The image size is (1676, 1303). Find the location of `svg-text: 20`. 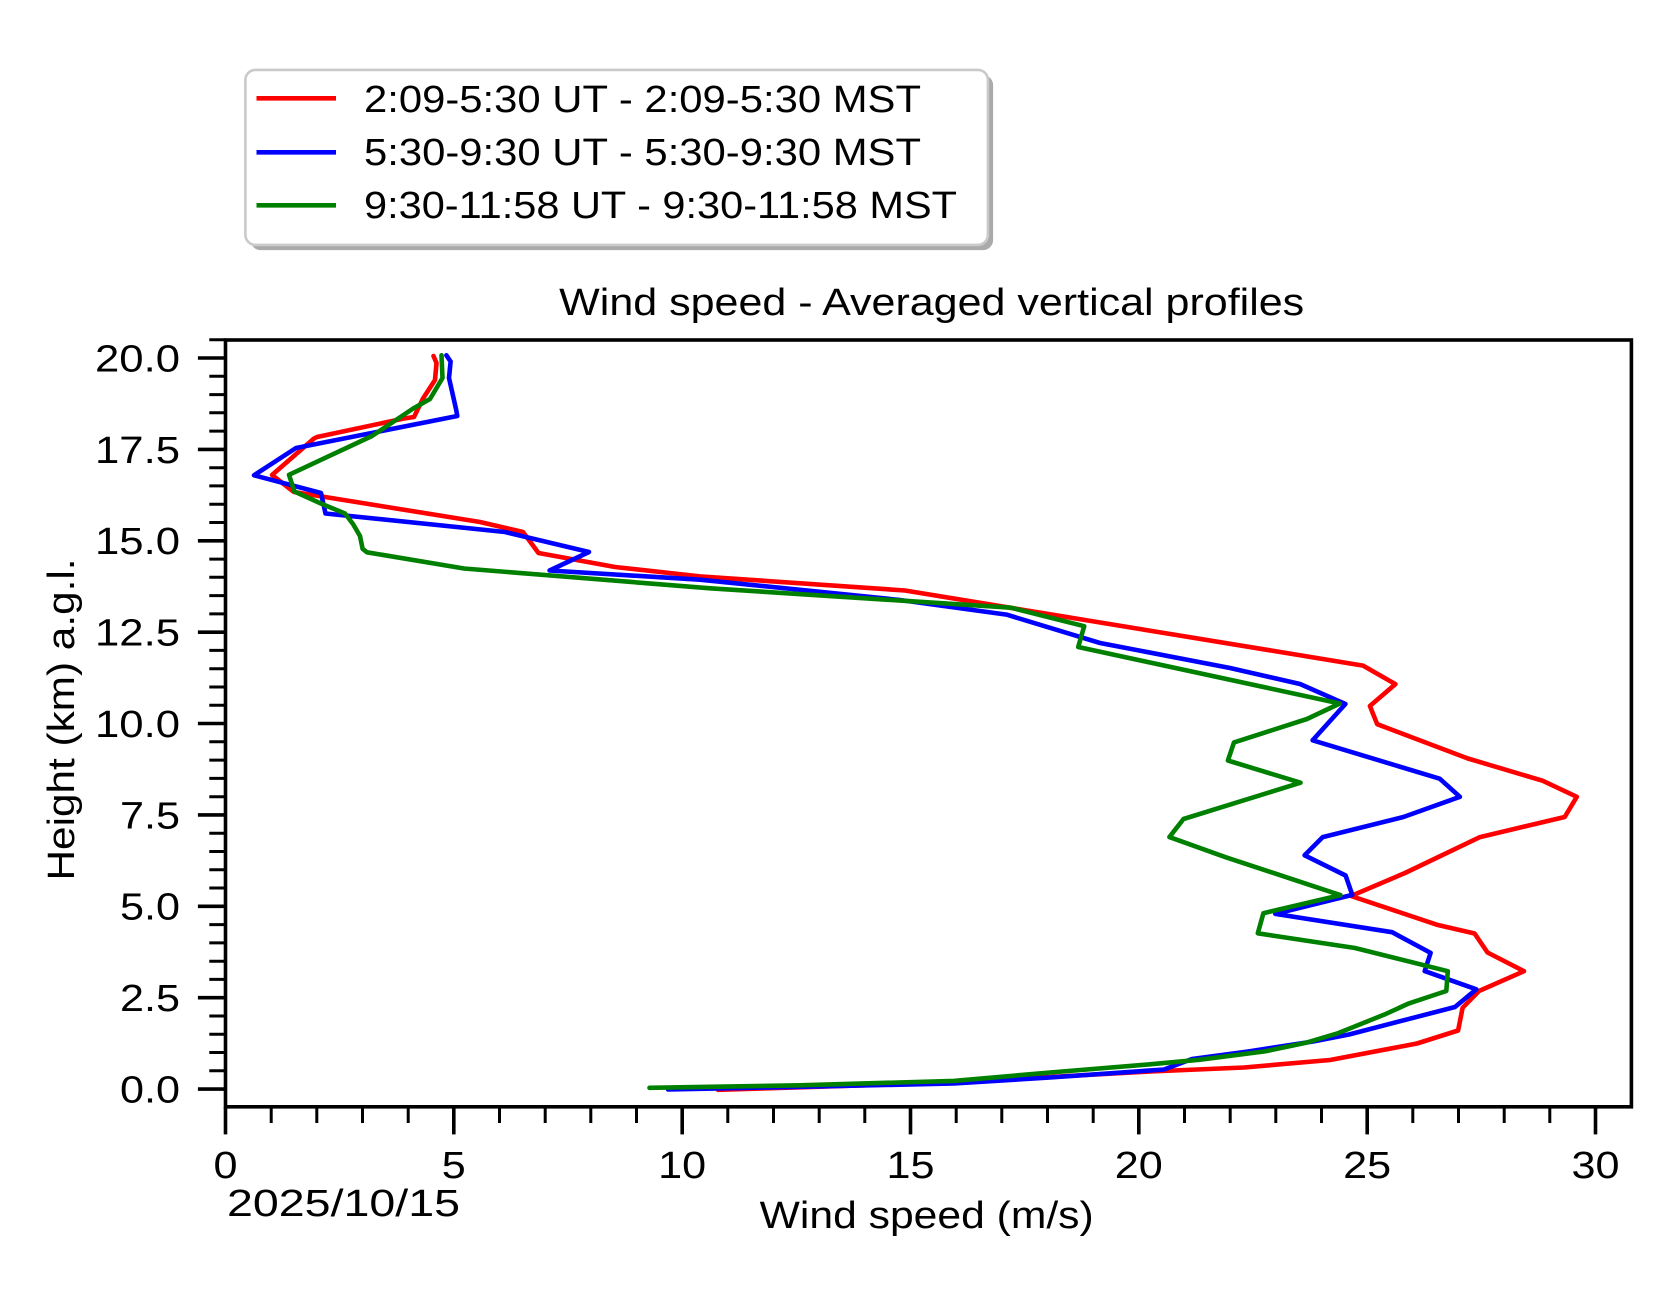

svg-text: 20 is located at coordinates (1139, 1166).